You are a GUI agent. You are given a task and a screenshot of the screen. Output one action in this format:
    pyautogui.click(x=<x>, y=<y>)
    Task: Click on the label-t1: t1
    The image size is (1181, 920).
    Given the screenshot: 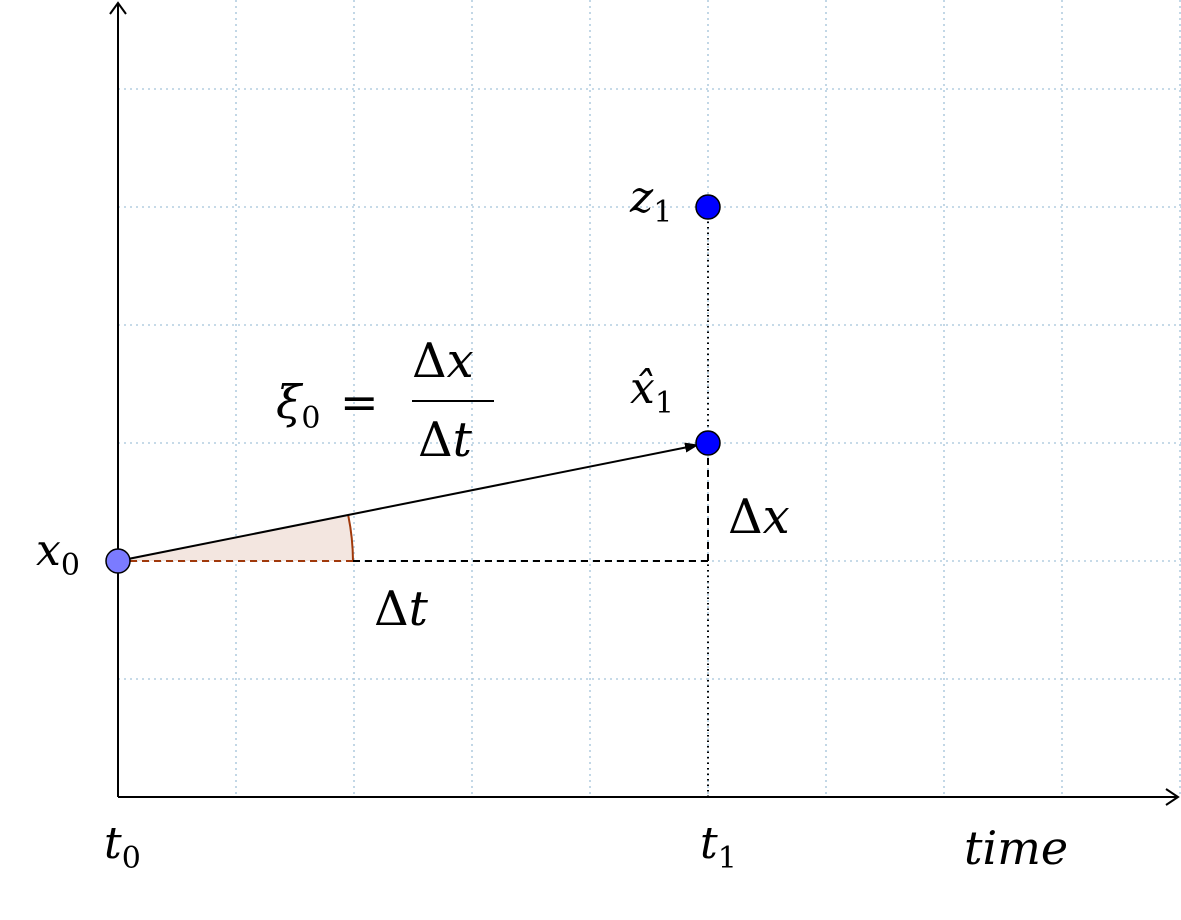 What is the action you would take?
    pyautogui.click(x=718, y=847)
    